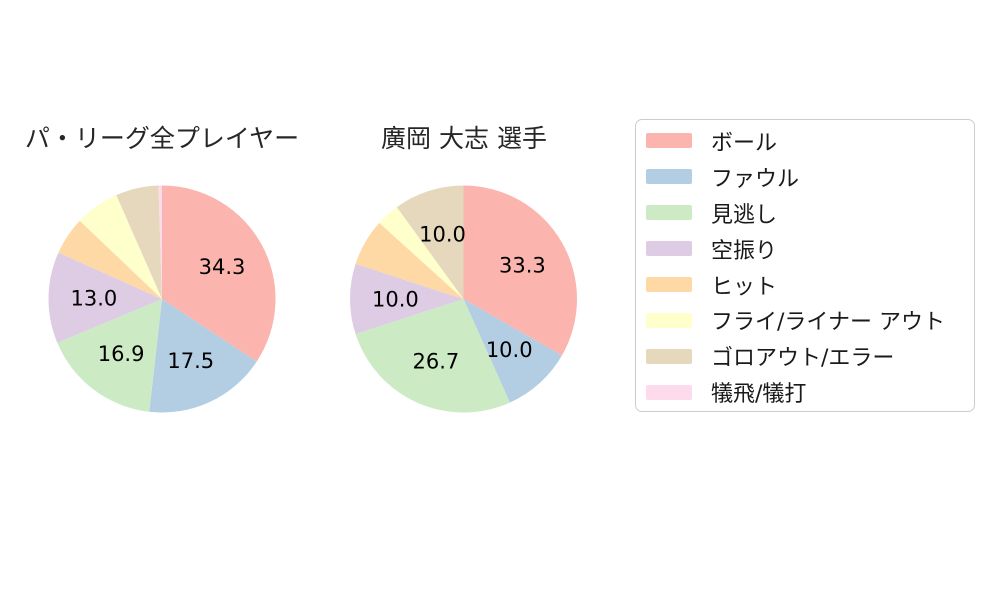 This screenshot has height=600, width=1000. What do you see at coordinates (190, 361) in the screenshot?
I see `pie-0-value-label-1: 17.5` at bounding box center [190, 361].